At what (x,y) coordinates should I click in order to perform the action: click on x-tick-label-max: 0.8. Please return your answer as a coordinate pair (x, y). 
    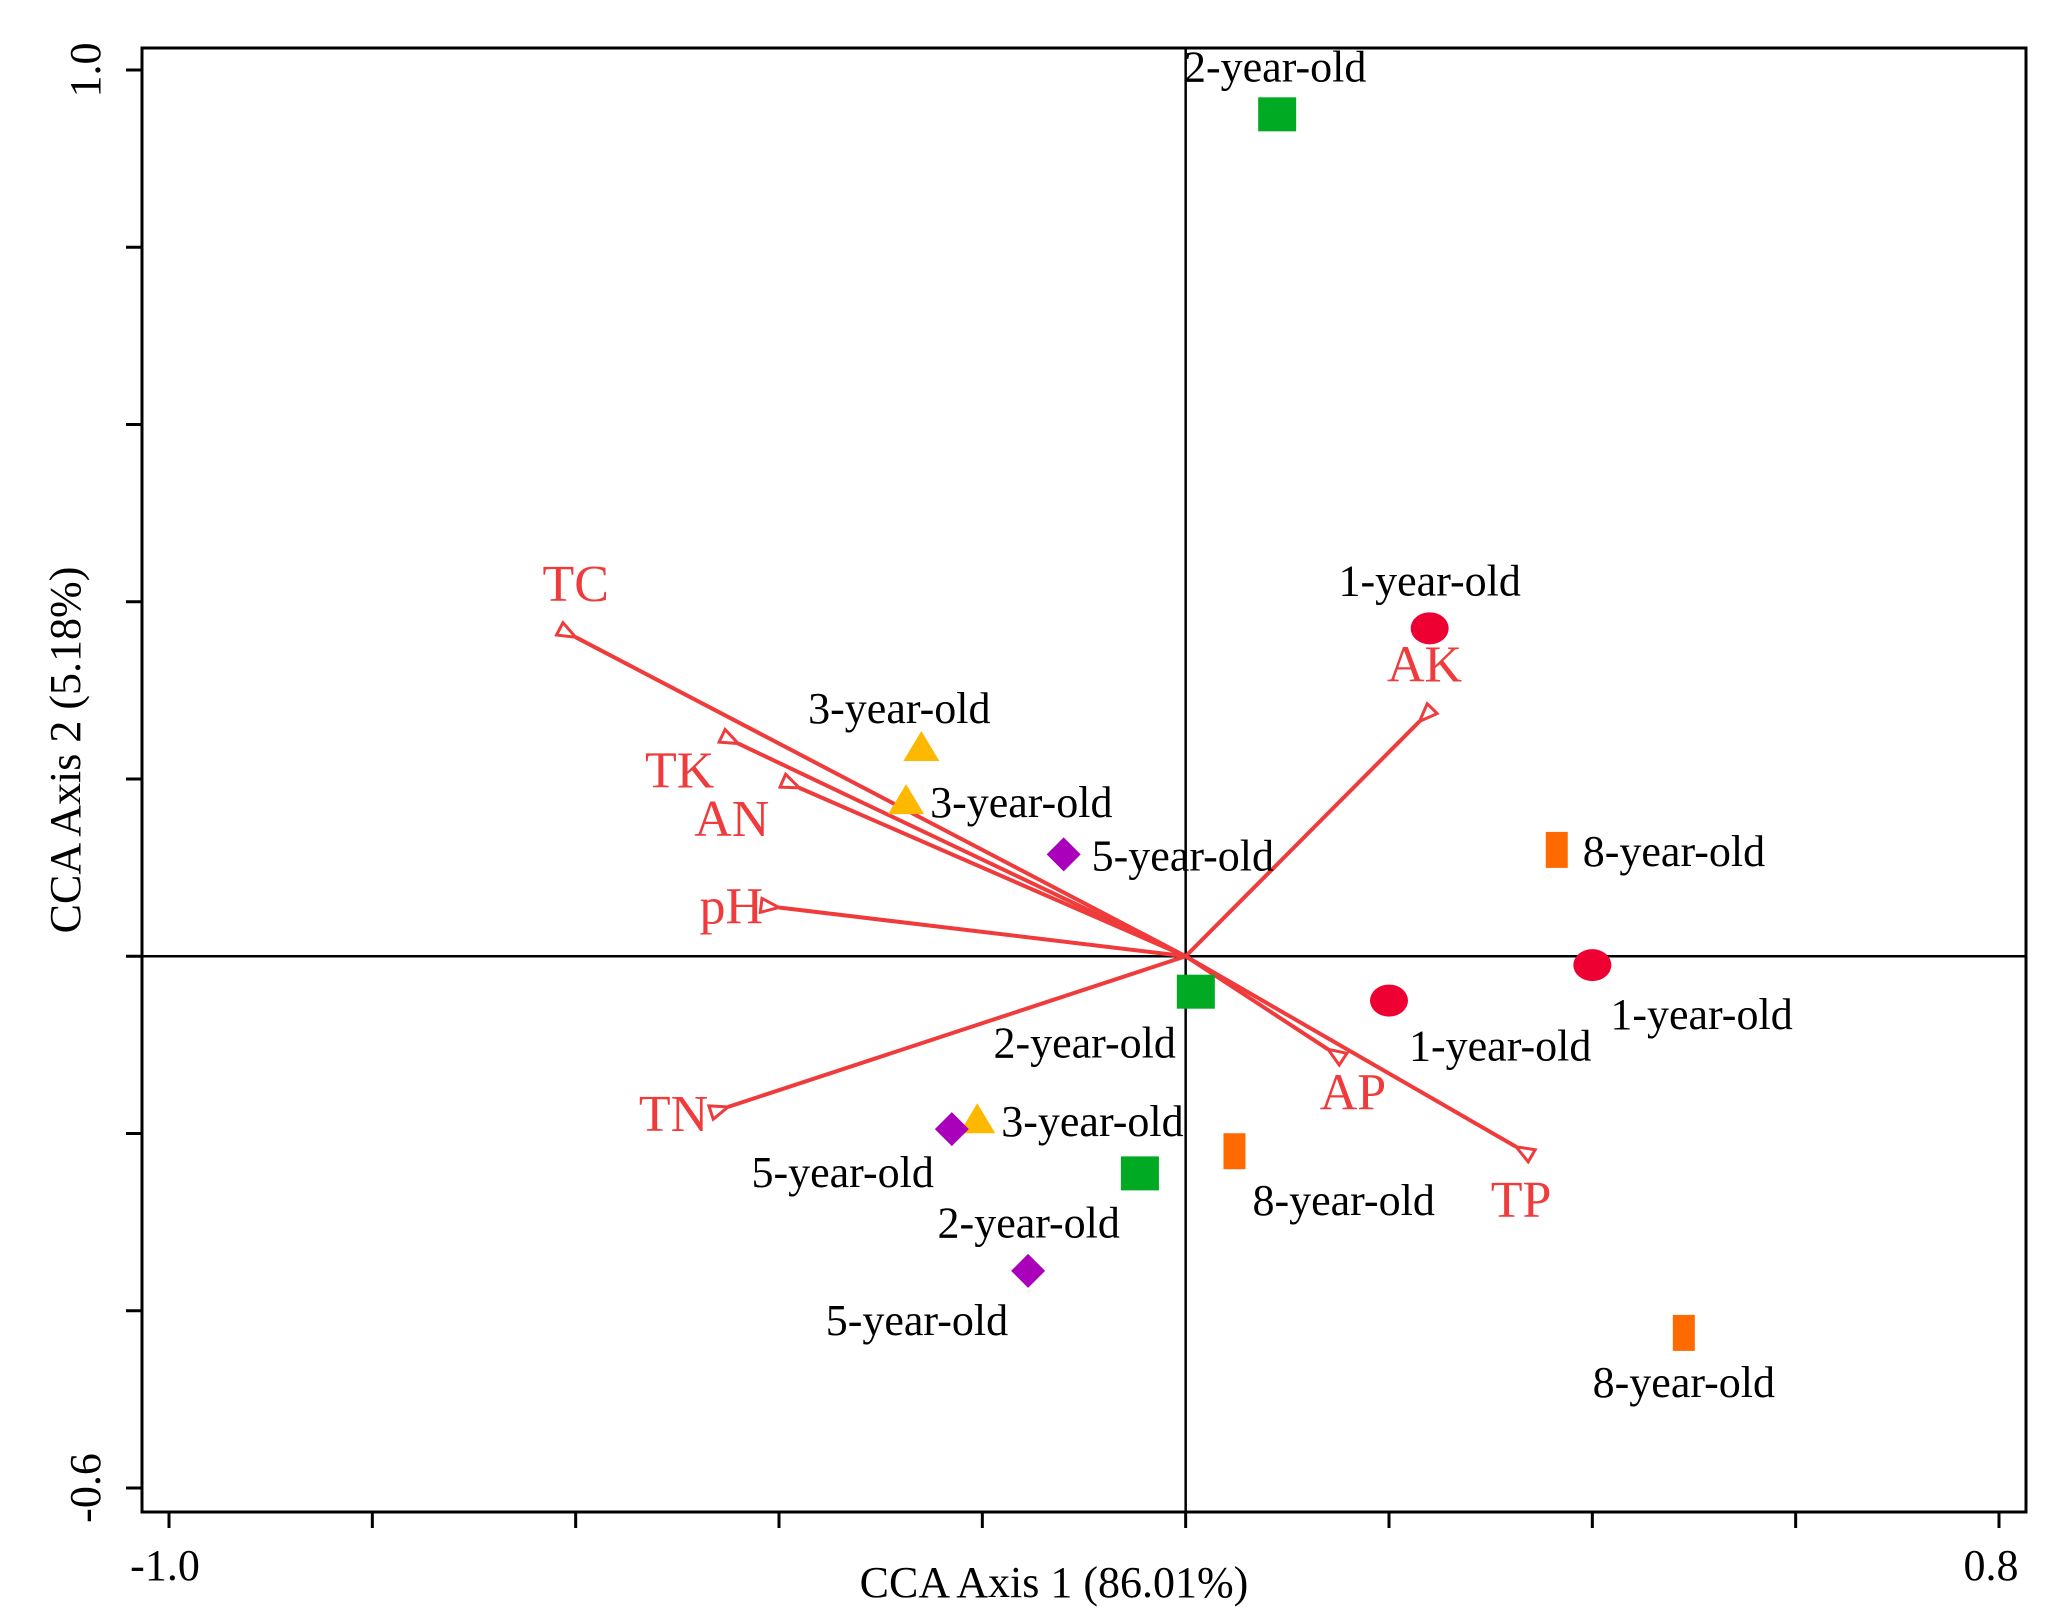
    Looking at the image, I should click on (1991, 1565).